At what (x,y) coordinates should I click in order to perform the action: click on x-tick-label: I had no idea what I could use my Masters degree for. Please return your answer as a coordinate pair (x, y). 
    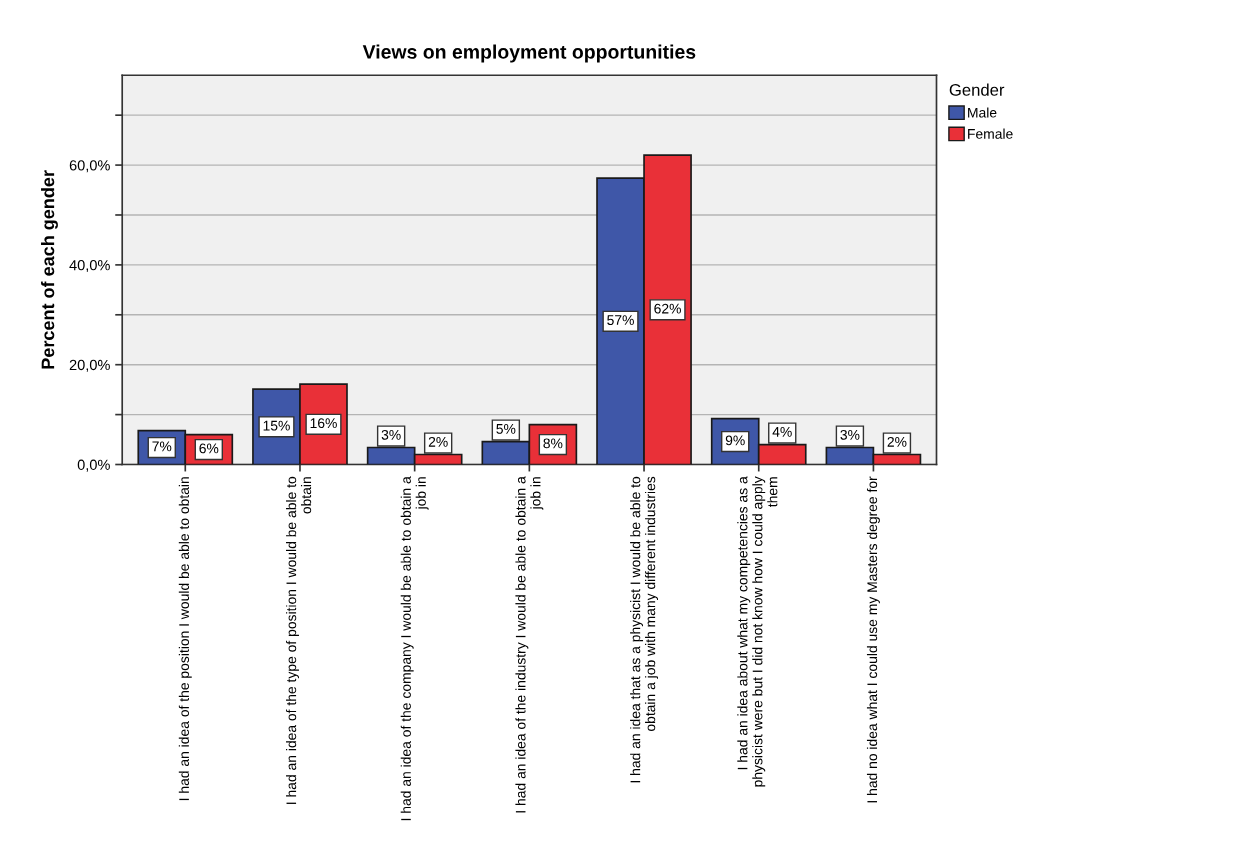
    Looking at the image, I should click on (873, 639).